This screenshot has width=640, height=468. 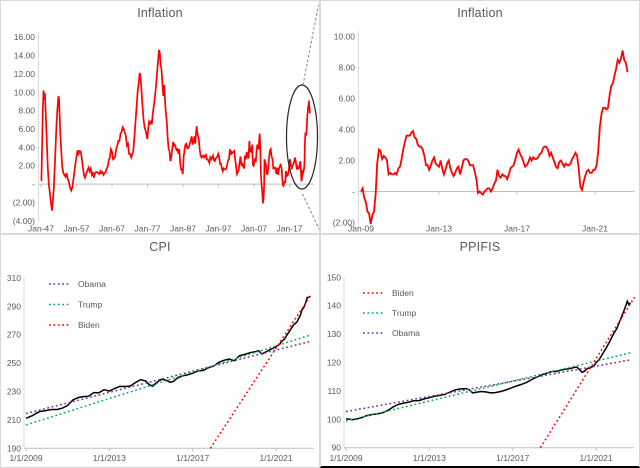 I want to click on x-tick-label: Jan-09, so click(x=361, y=229).